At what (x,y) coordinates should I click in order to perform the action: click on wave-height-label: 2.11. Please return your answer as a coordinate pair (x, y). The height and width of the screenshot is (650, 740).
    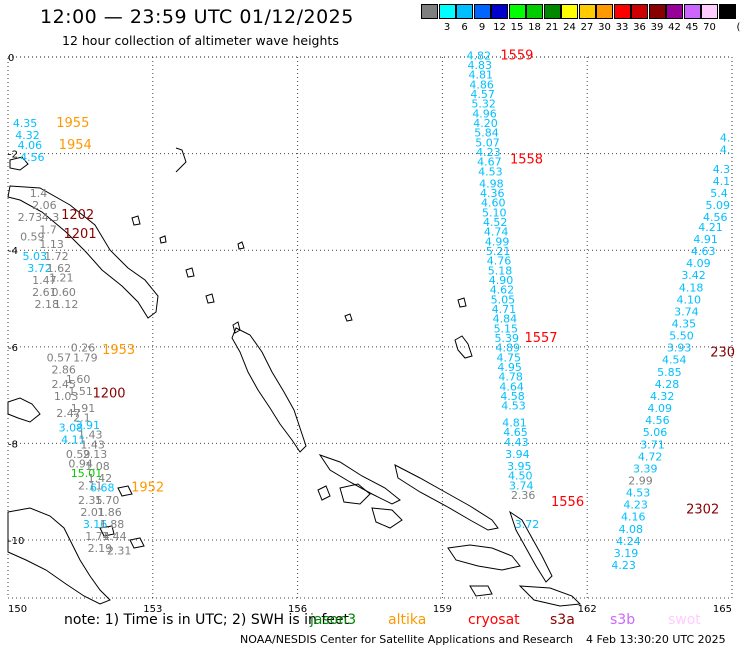
    Looking at the image, I should click on (90, 485).